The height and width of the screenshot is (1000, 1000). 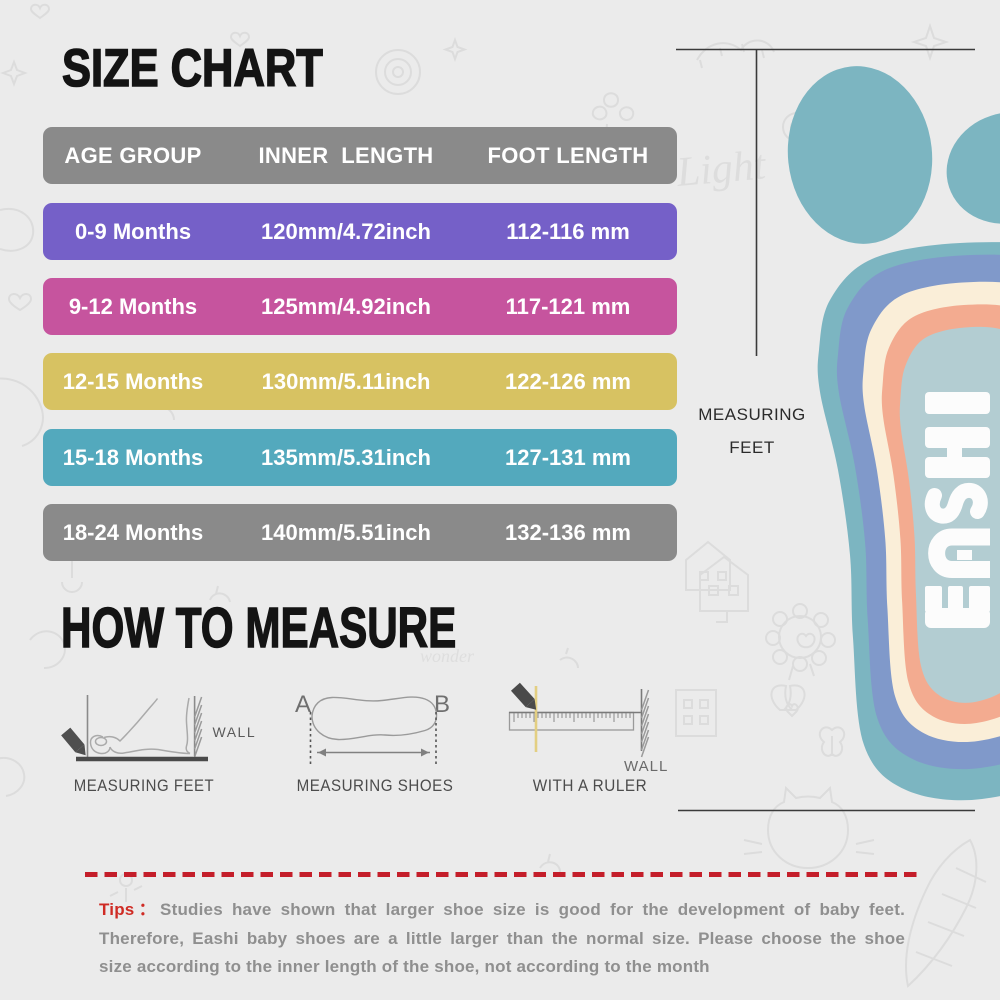 I want to click on svg-text: B, so click(x=442, y=704).